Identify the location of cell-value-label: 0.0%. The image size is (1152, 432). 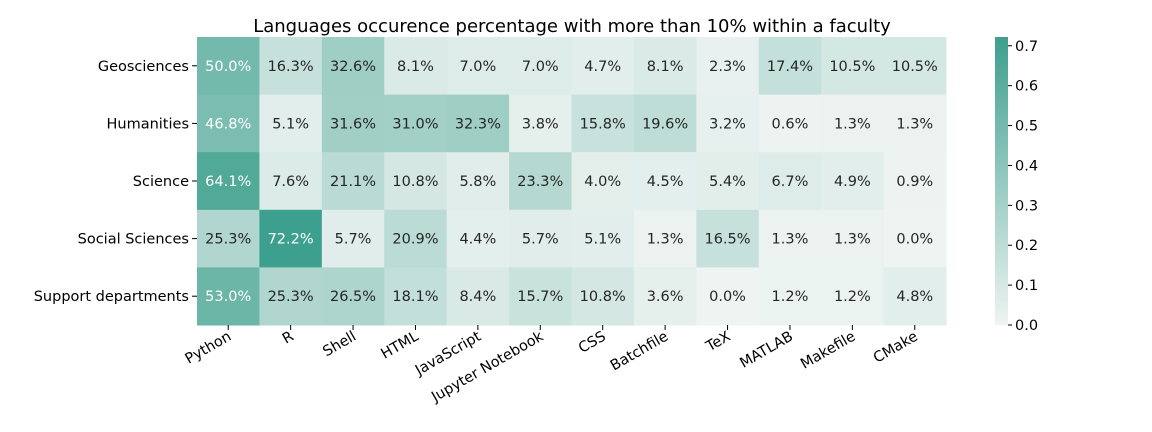
(727, 297).